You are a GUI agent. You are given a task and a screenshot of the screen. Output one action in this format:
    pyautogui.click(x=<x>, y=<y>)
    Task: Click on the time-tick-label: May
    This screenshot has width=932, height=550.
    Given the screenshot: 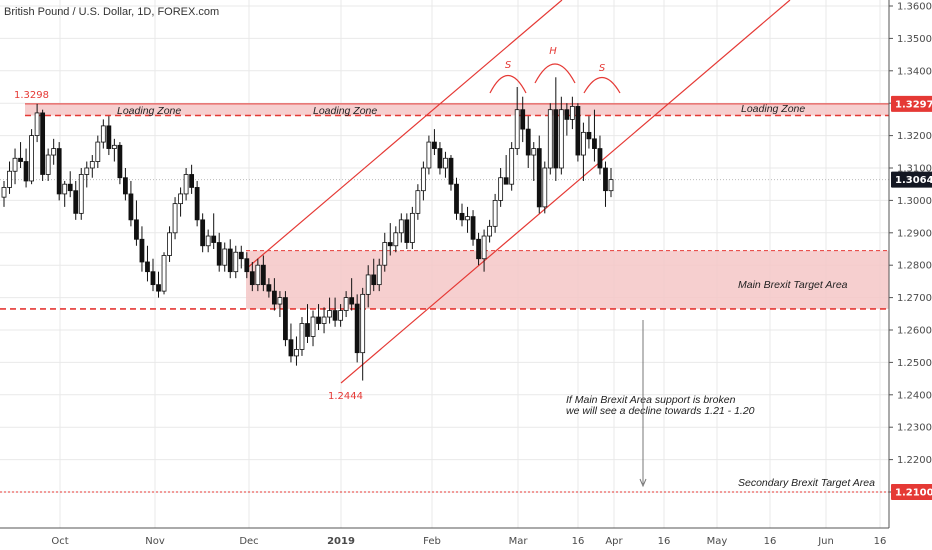 What is the action you would take?
    pyautogui.click(x=717, y=541)
    